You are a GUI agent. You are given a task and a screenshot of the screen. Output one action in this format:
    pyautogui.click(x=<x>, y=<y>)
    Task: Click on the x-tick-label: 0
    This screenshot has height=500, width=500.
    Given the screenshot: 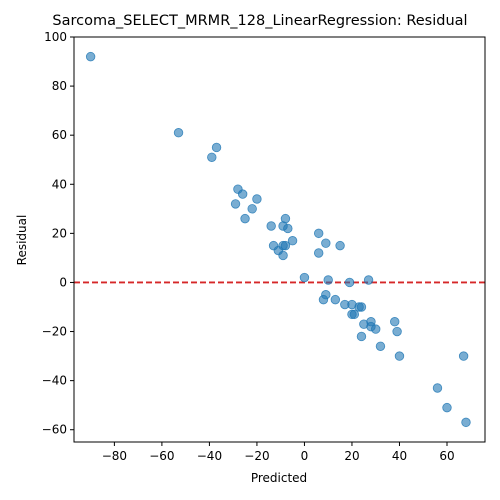 What is the action you would take?
    pyautogui.click(x=305, y=456)
    